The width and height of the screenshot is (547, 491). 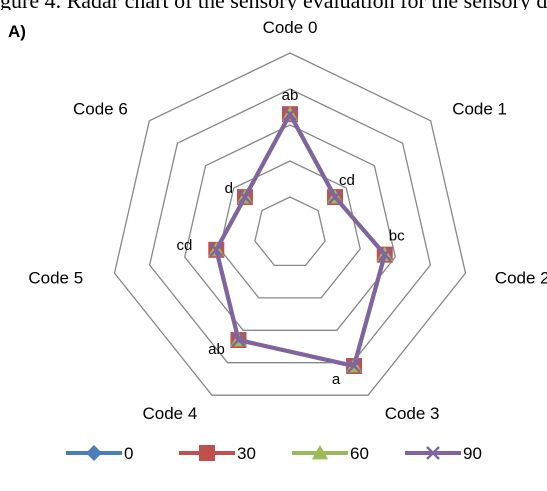 I want to click on legend-label-30: 30, so click(x=246, y=453).